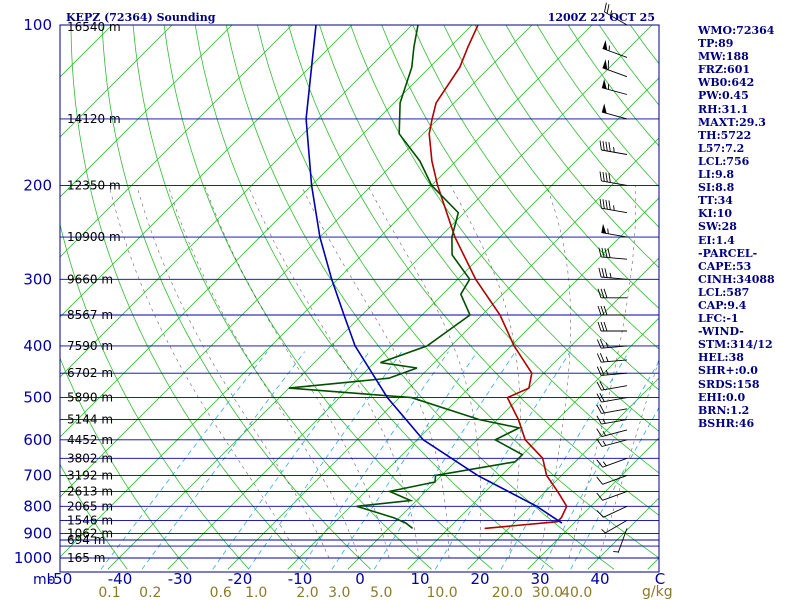  I want to click on pressure-tick-label: 300, so click(37, 279).